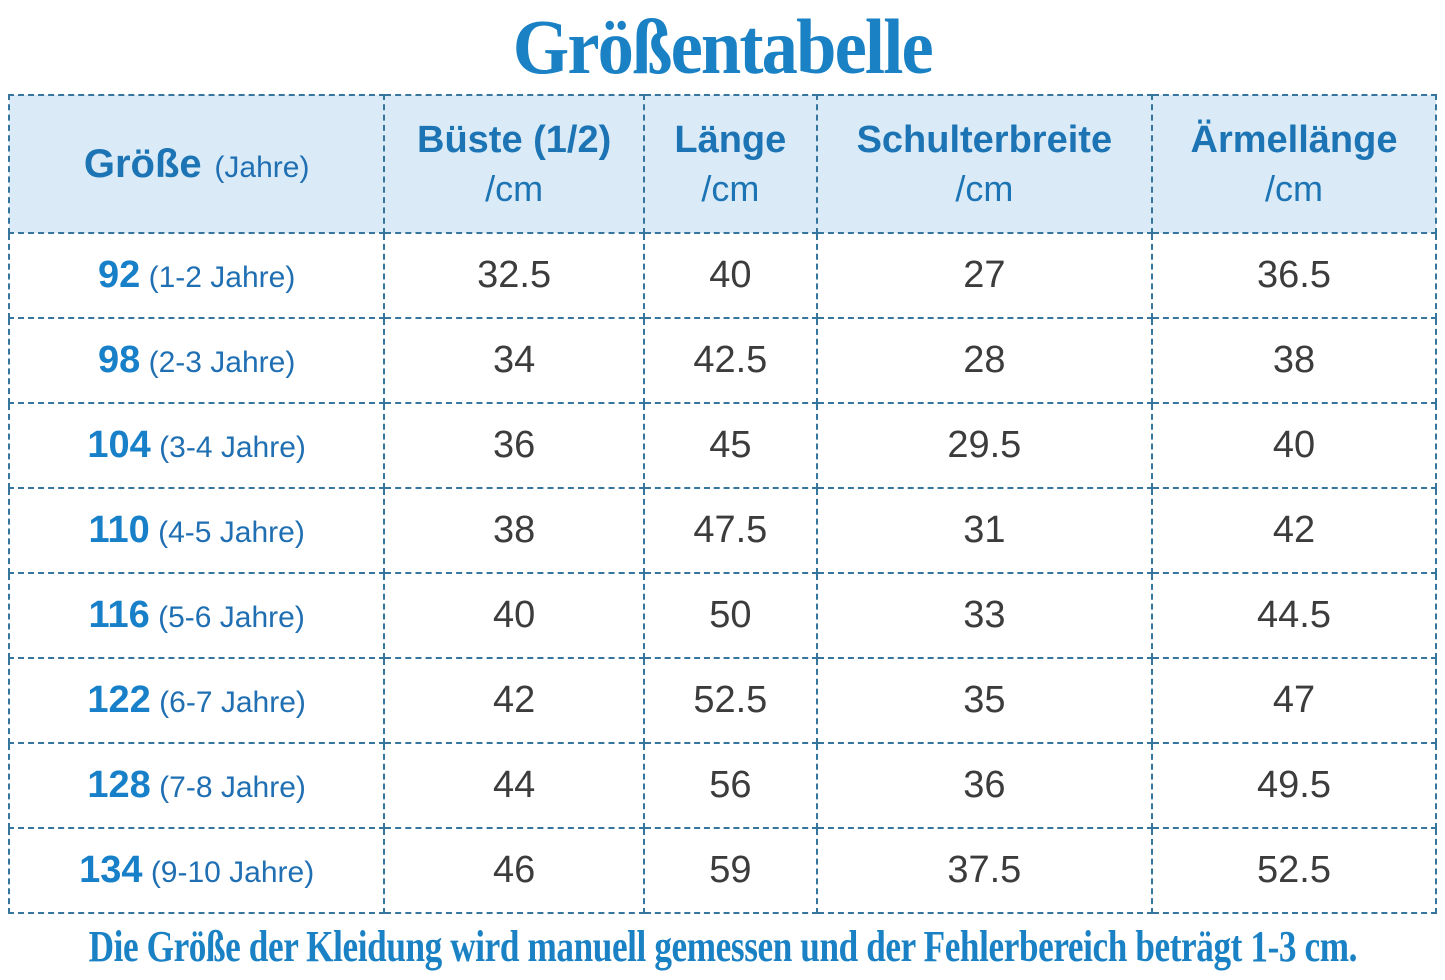  What do you see at coordinates (984, 164) in the screenshot?
I see `header-cell-shoulder: Schulterbreite /cm` at bounding box center [984, 164].